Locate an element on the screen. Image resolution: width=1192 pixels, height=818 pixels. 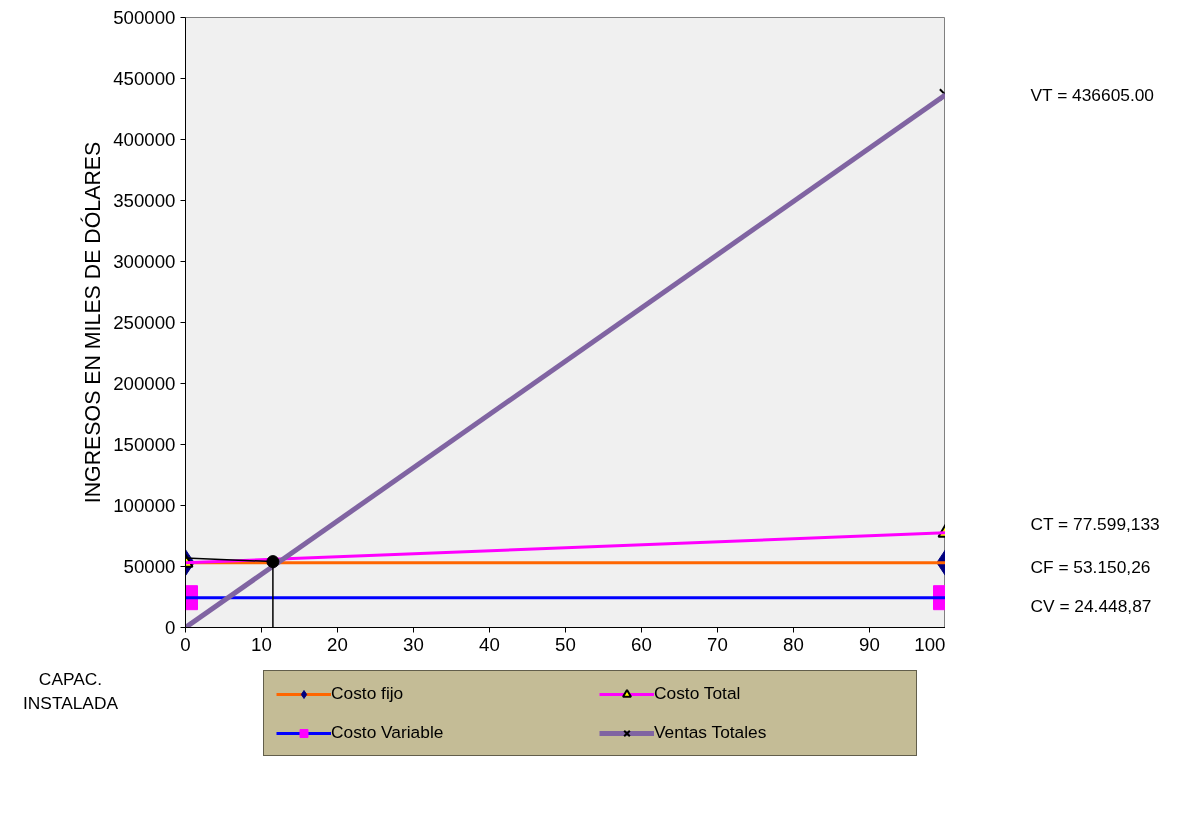
y-tick-label: 100000 is located at coordinates (144, 505).